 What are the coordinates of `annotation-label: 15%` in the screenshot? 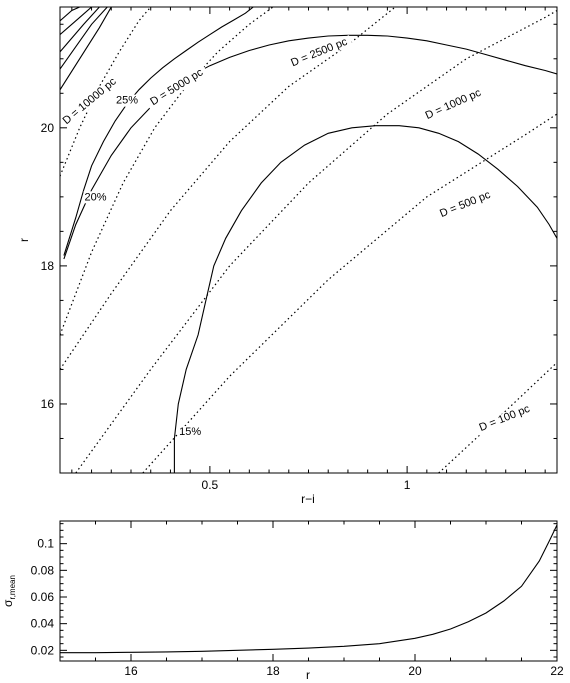 It's located at (190, 432).